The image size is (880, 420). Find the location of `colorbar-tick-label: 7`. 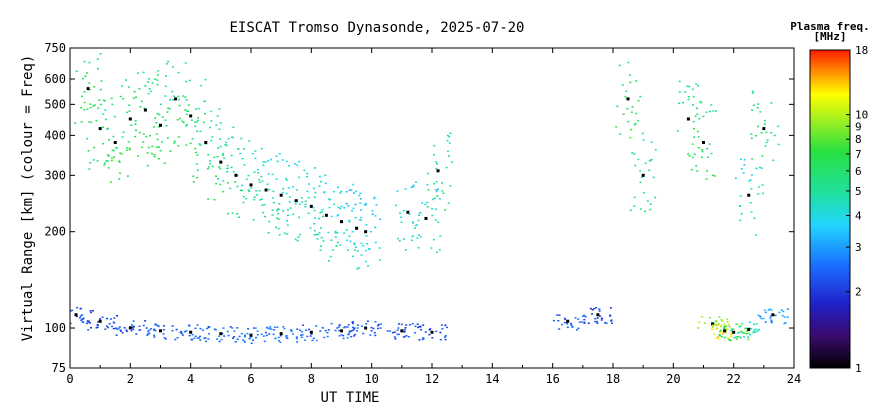

colorbar-tick-label: 7 is located at coordinates (858, 154).